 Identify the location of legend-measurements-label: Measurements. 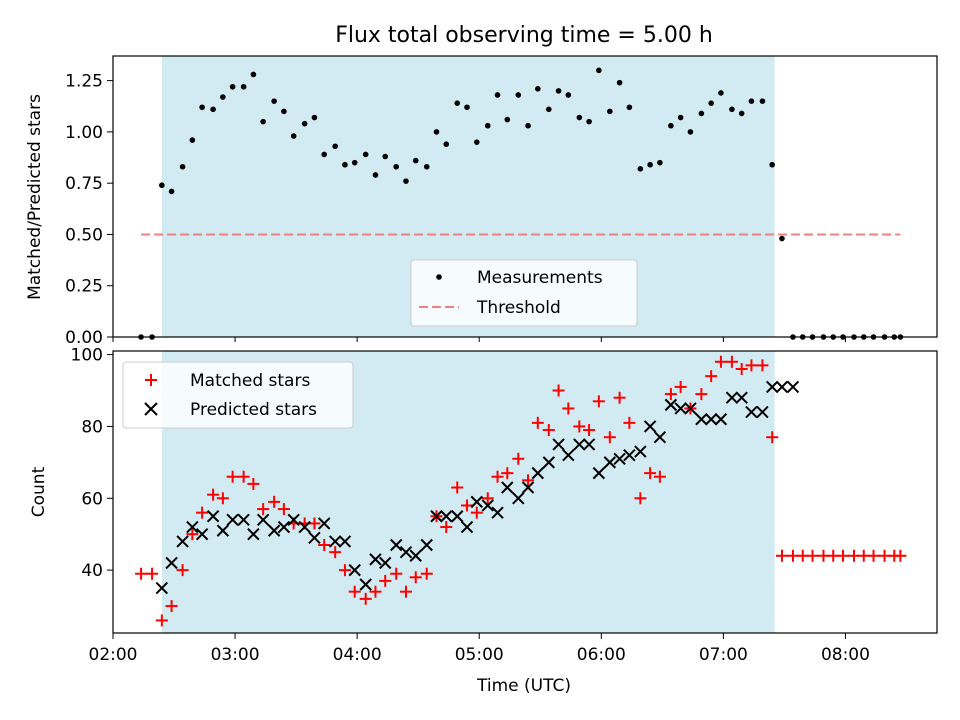
(540, 278).